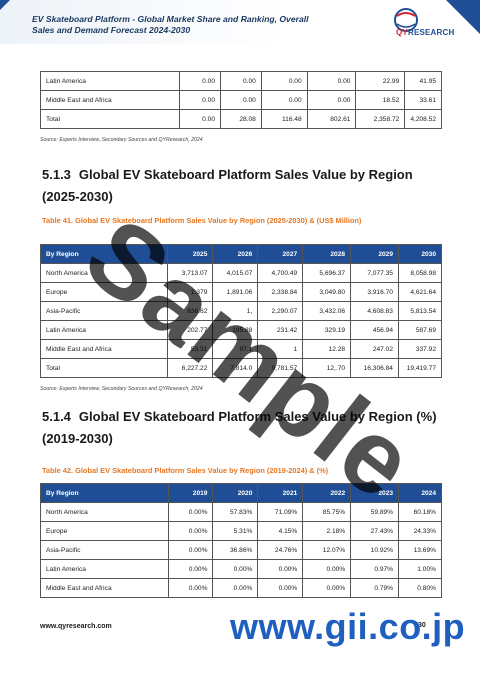  What do you see at coordinates (420, 512) in the screenshot?
I see `table-cell: 60.18%` at bounding box center [420, 512].